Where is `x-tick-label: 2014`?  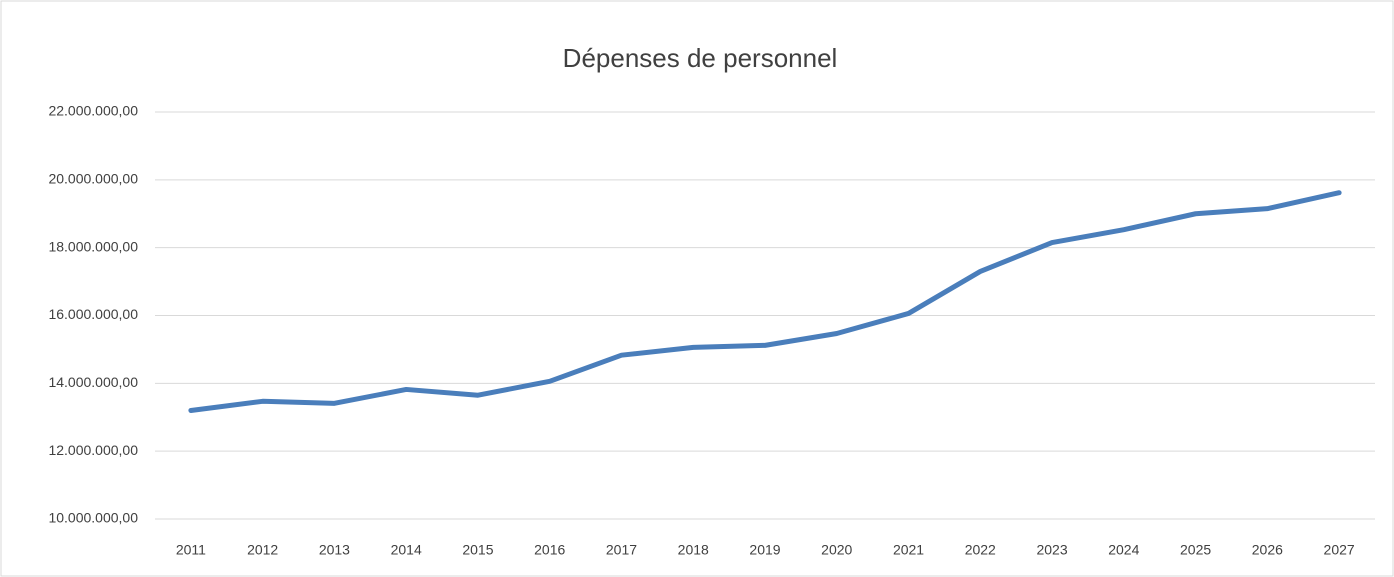 x-tick-label: 2014 is located at coordinates (406, 550).